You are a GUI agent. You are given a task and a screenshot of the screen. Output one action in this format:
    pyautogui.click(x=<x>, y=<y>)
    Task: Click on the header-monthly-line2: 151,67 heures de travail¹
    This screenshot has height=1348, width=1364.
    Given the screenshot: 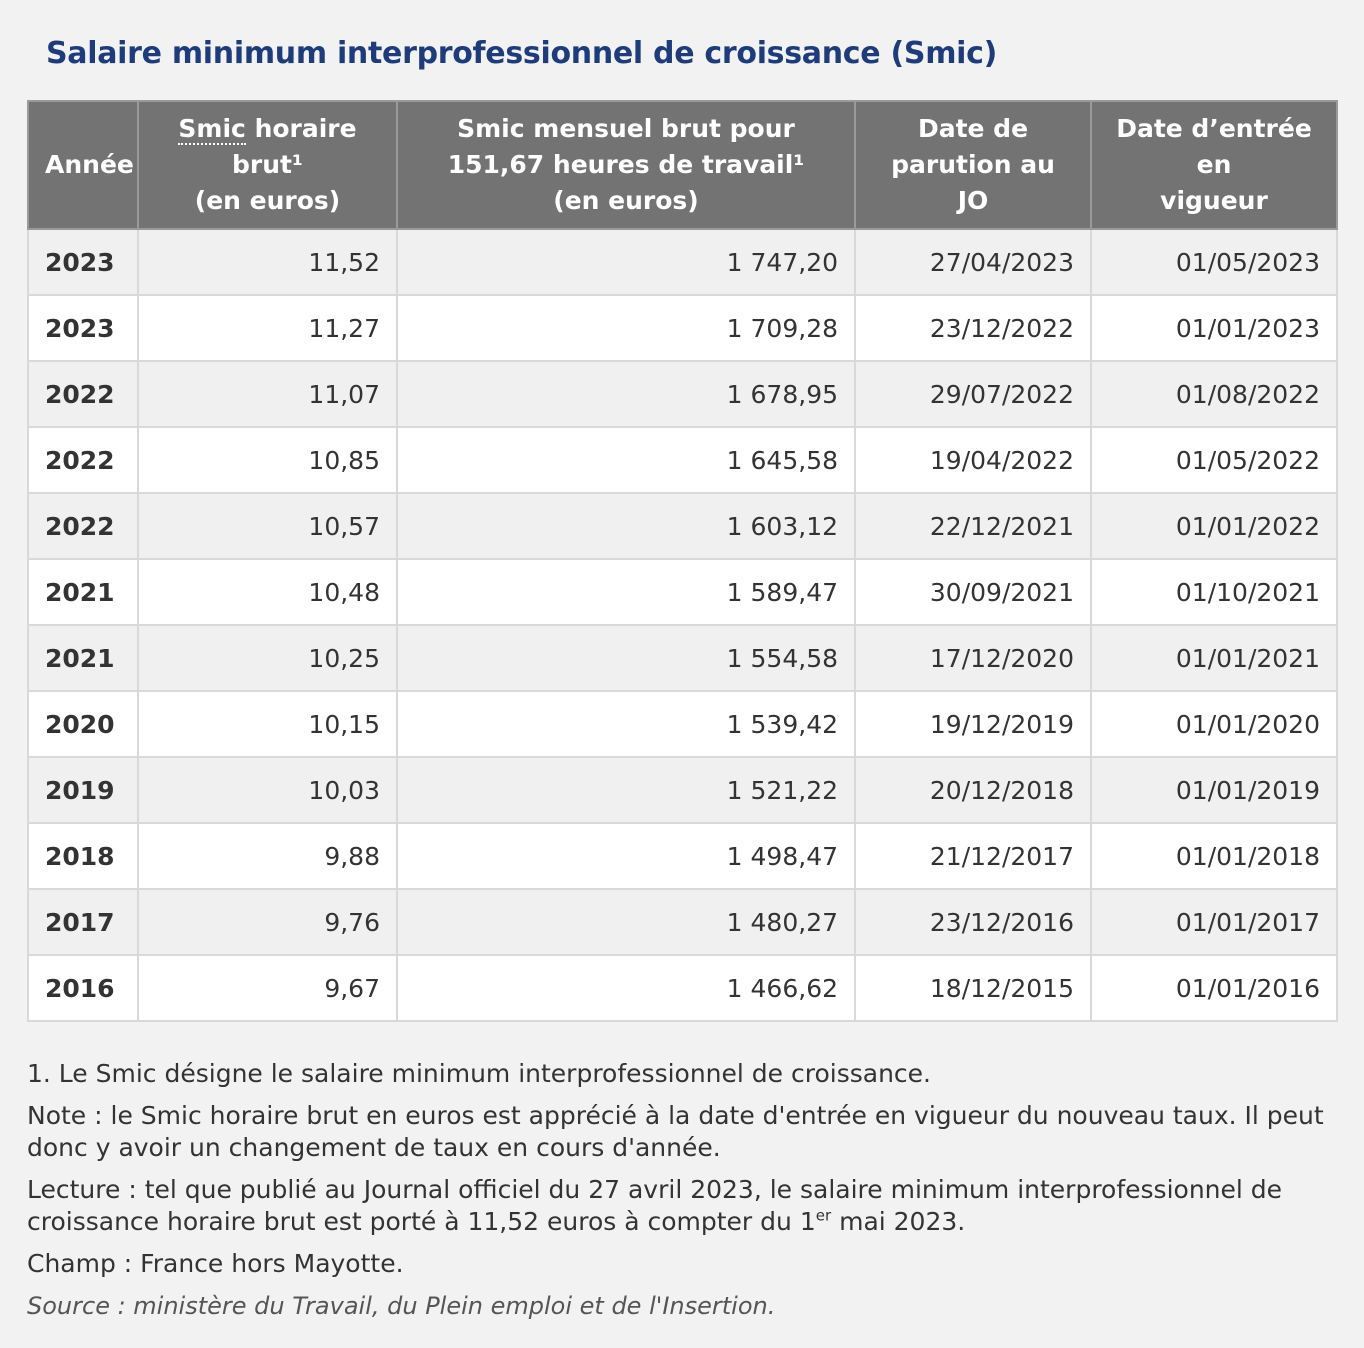 What is the action you would take?
    pyautogui.click(x=626, y=164)
    